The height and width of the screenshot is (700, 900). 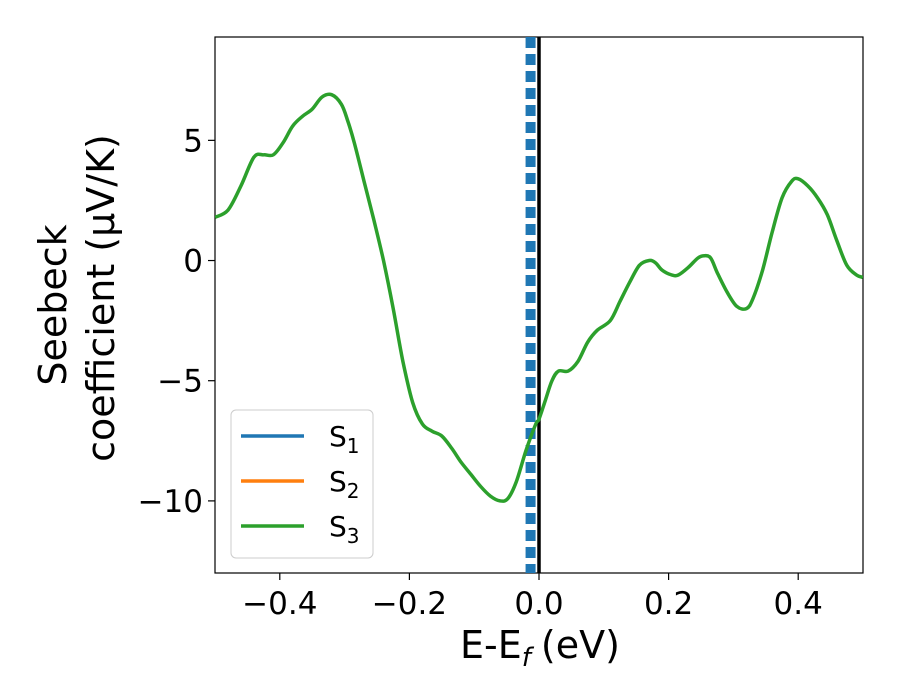 I want to click on legend-label-sub: 2, so click(x=353, y=491).